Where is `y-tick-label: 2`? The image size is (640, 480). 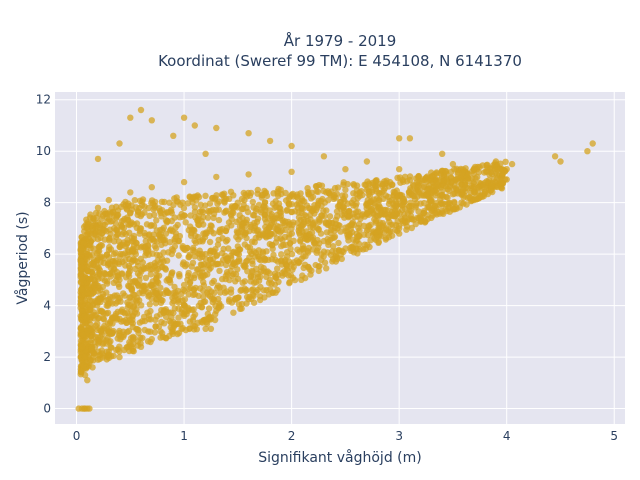 y-tick-label: 2 is located at coordinates (47, 357).